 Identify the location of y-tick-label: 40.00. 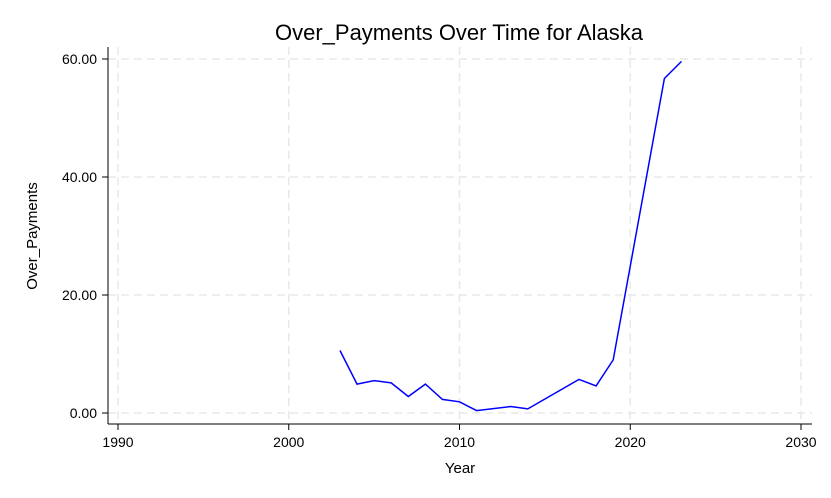
(79, 177).